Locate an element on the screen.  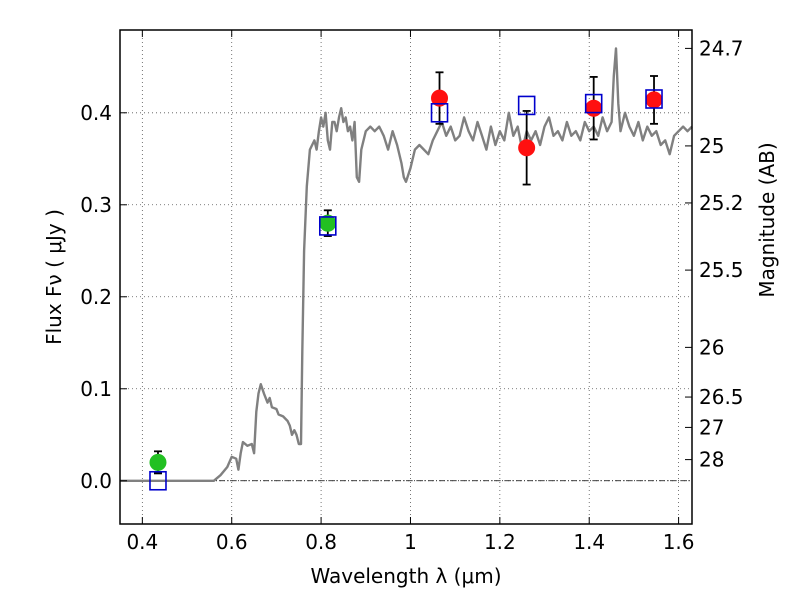
right-axis-tick-label: 26.5 is located at coordinates (721, 397).